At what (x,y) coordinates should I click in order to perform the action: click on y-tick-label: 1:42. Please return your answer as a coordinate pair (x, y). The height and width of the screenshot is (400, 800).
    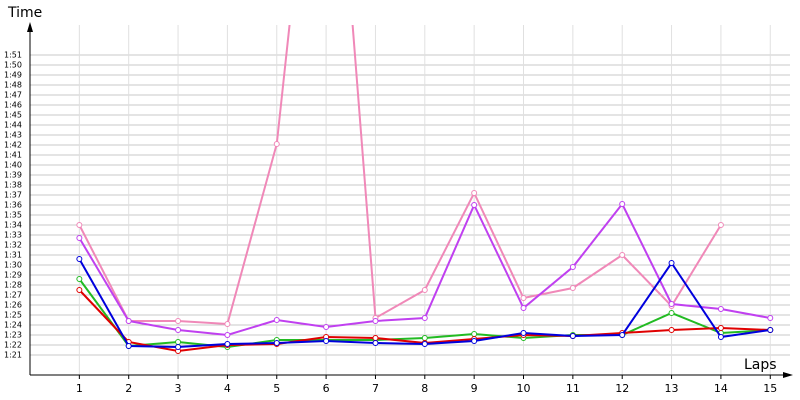
    Looking at the image, I should click on (13, 145).